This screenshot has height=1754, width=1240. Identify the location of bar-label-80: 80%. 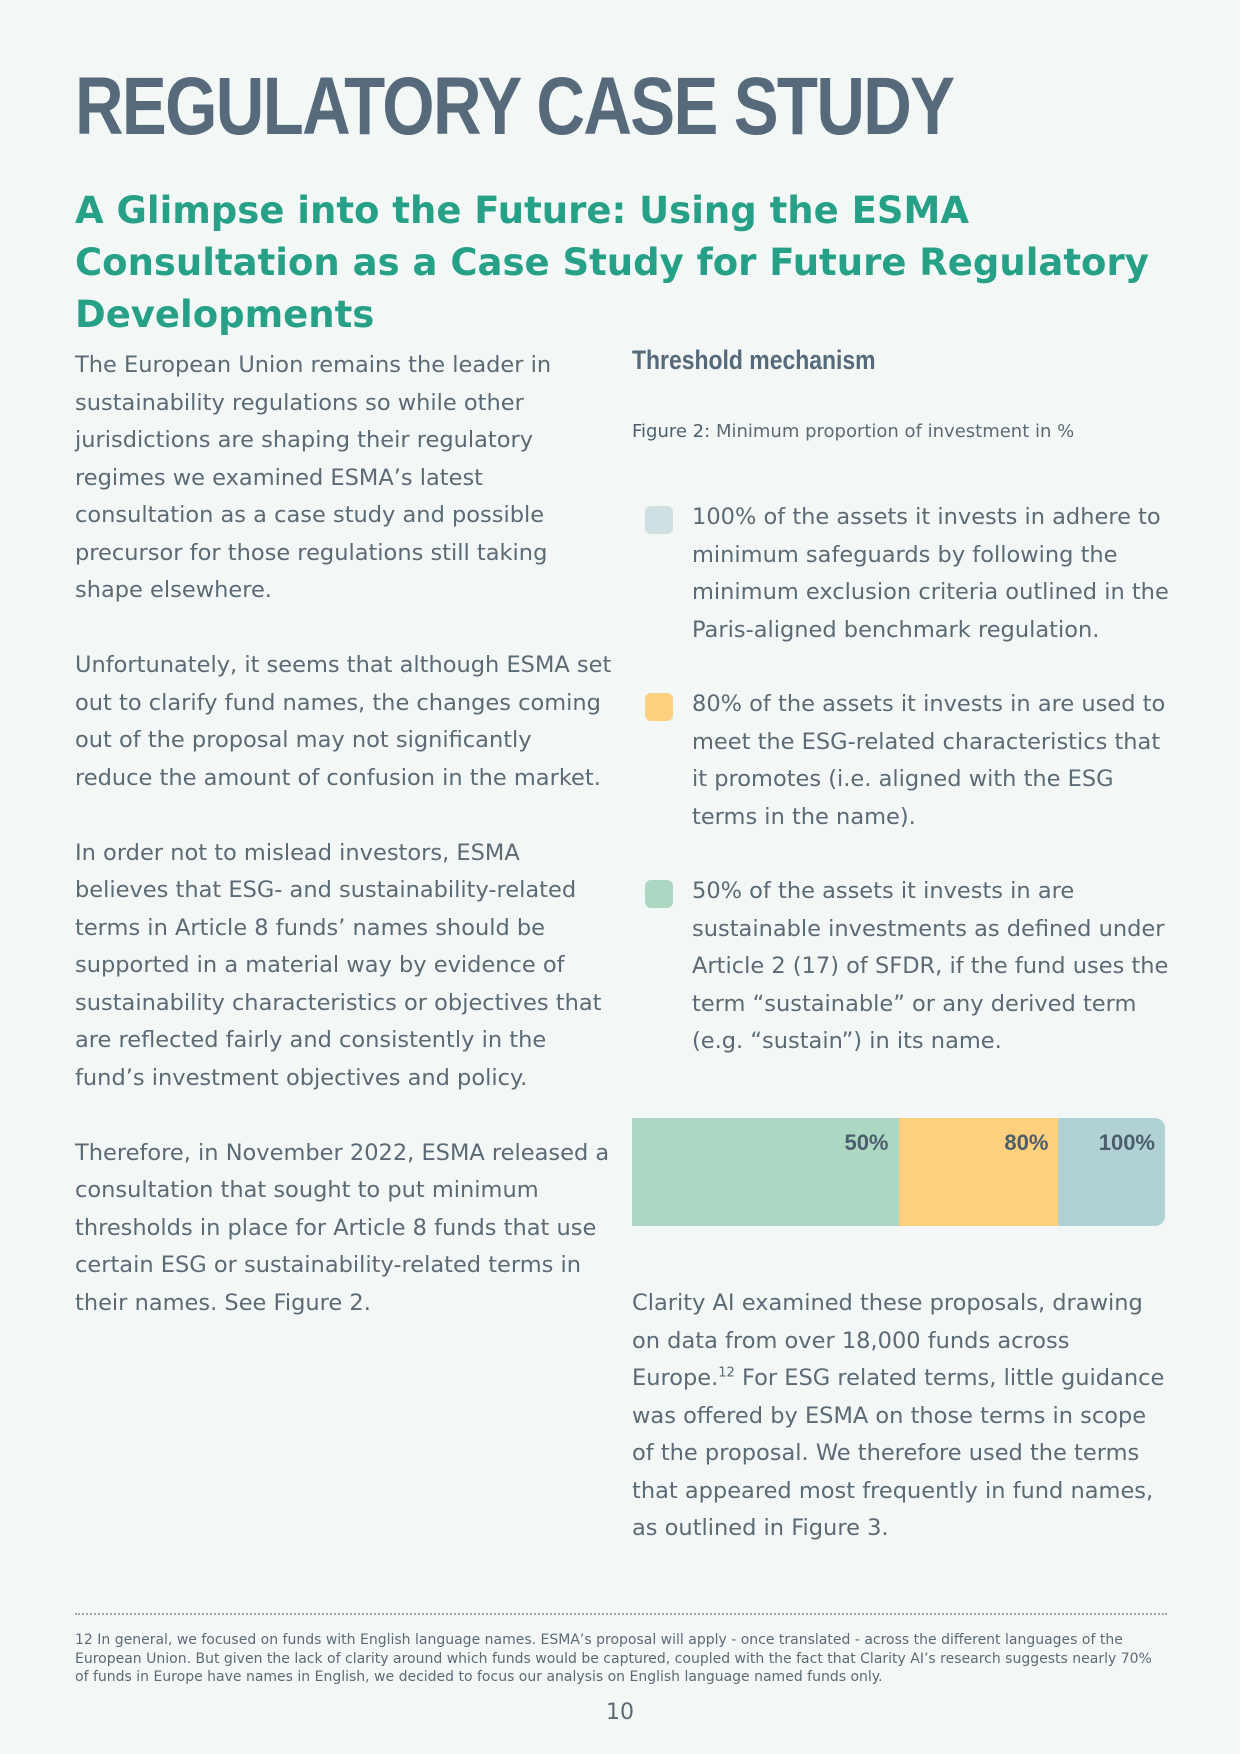
(1026, 1142).